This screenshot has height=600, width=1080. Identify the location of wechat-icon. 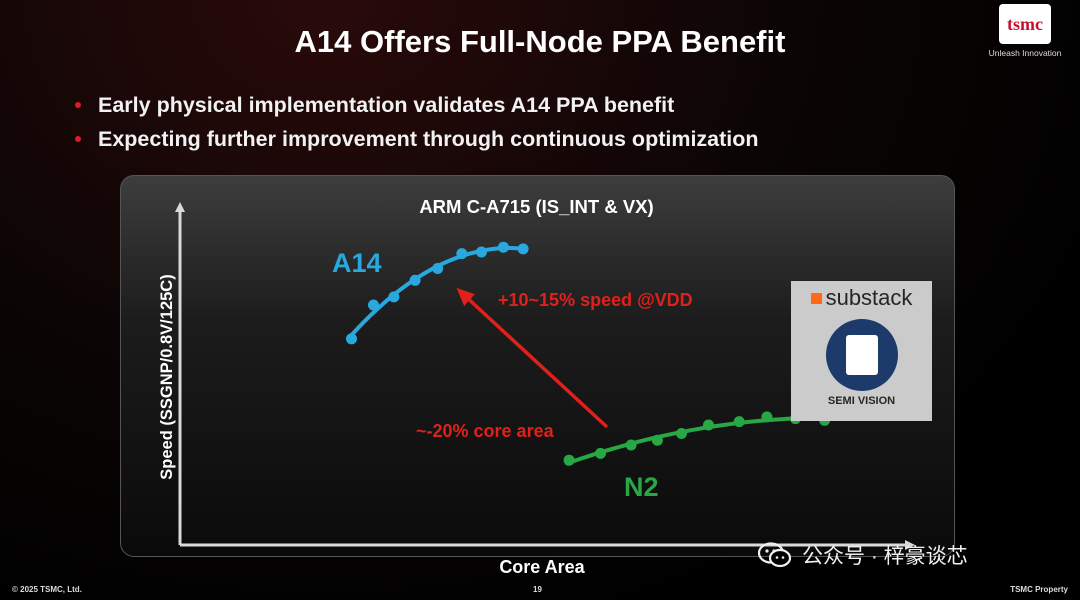
(775, 555).